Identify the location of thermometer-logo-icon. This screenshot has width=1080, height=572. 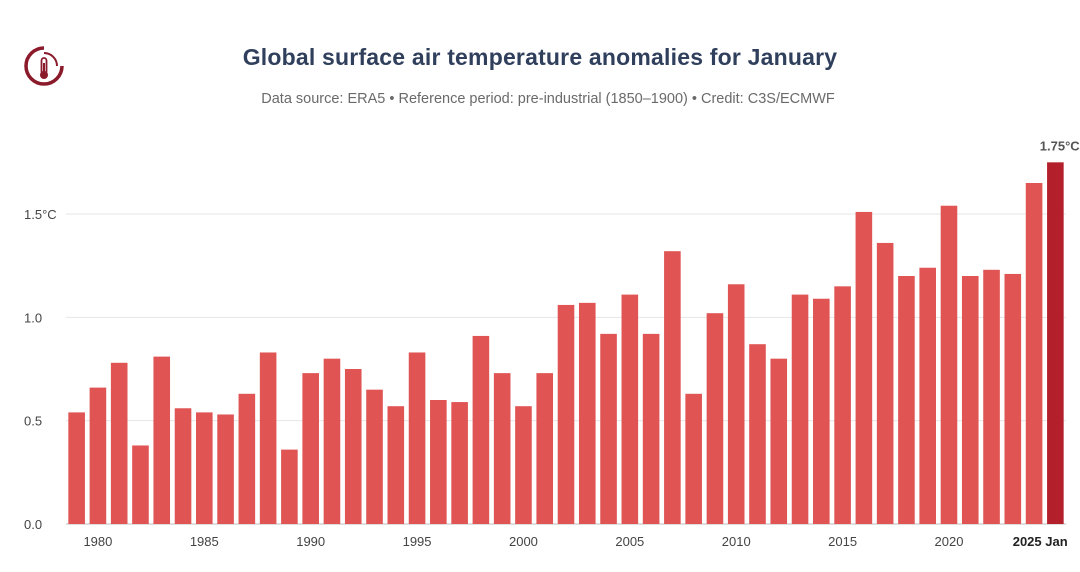
(44, 66).